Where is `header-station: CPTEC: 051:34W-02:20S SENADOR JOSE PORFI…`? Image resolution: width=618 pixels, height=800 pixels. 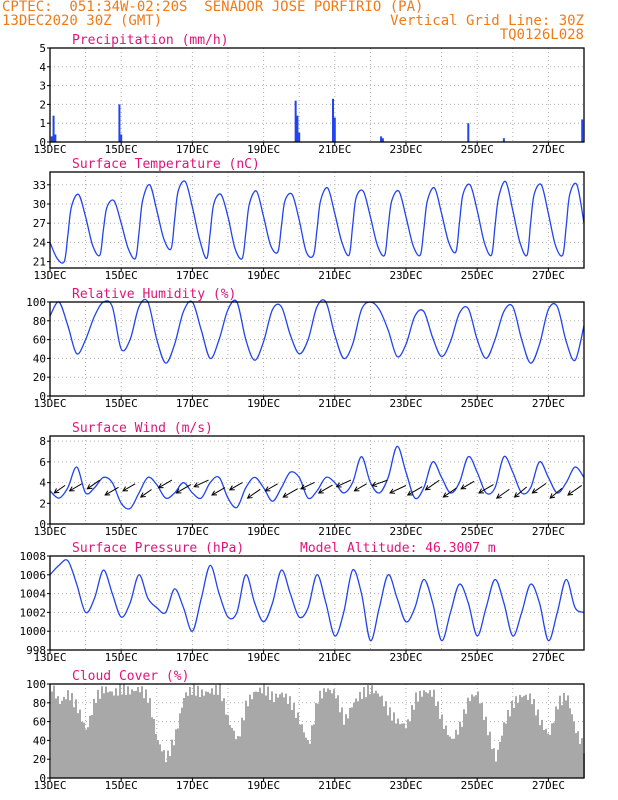
header-station: CPTEC: 051:34W-02:20S SENADOR JOSE PORFI… is located at coordinates (213, 7).